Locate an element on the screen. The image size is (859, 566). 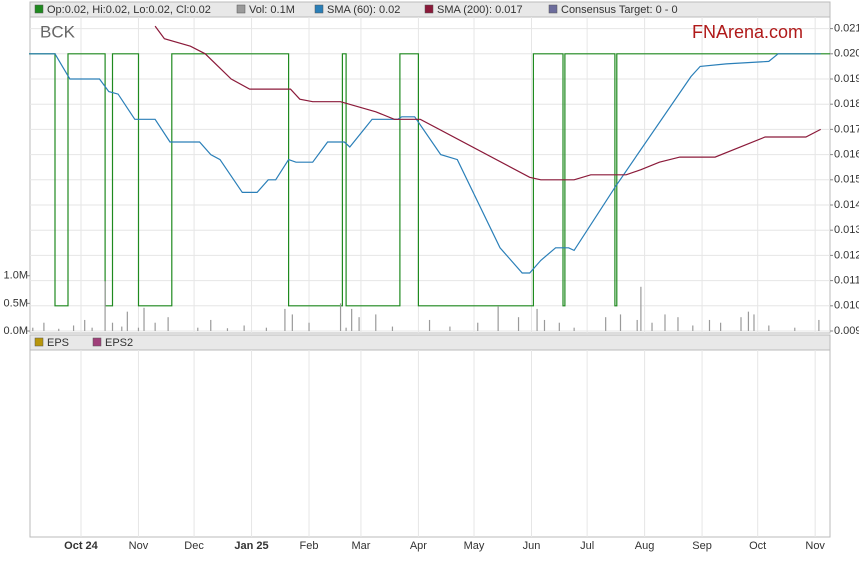
x-tick-label: Oct is located at coordinates (757, 546).